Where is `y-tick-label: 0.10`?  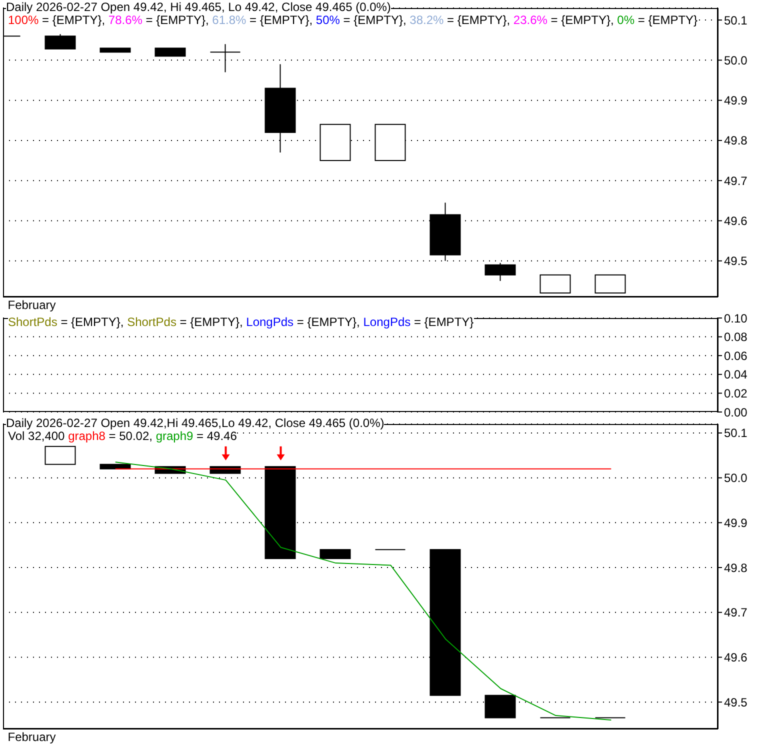
y-tick-label: 0.10 is located at coordinates (736, 318).